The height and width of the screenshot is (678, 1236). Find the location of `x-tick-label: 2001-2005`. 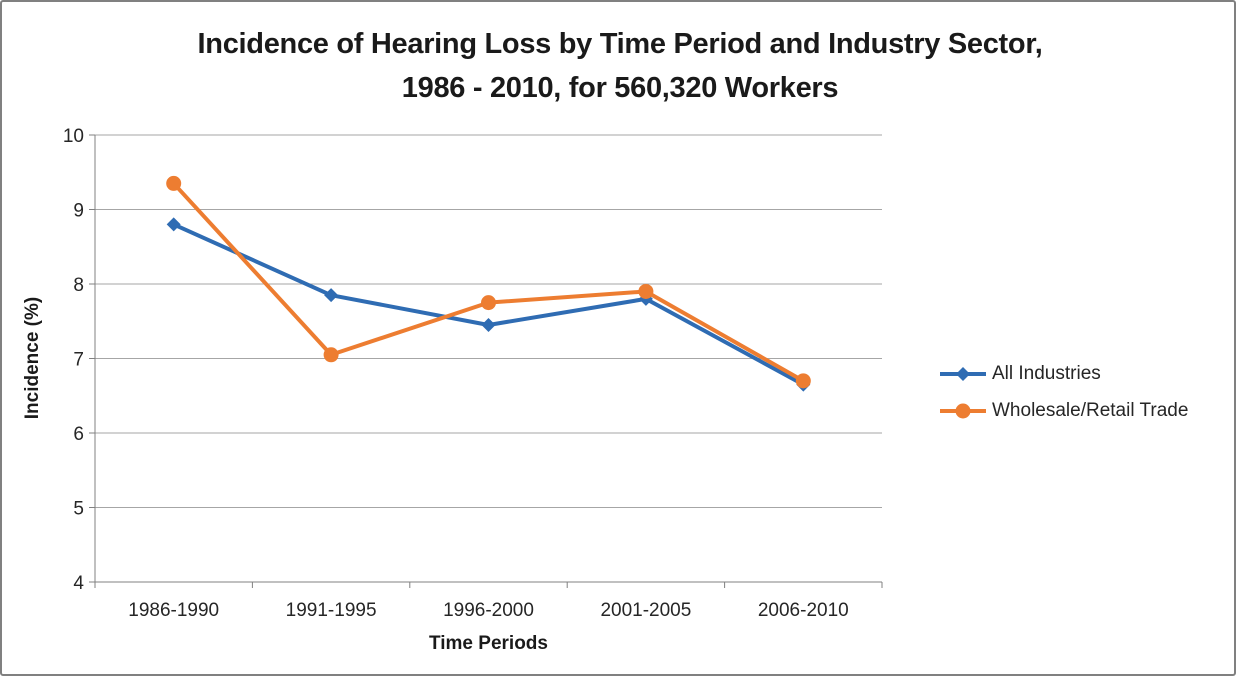

x-tick-label: 2001-2005 is located at coordinates (645, 610).